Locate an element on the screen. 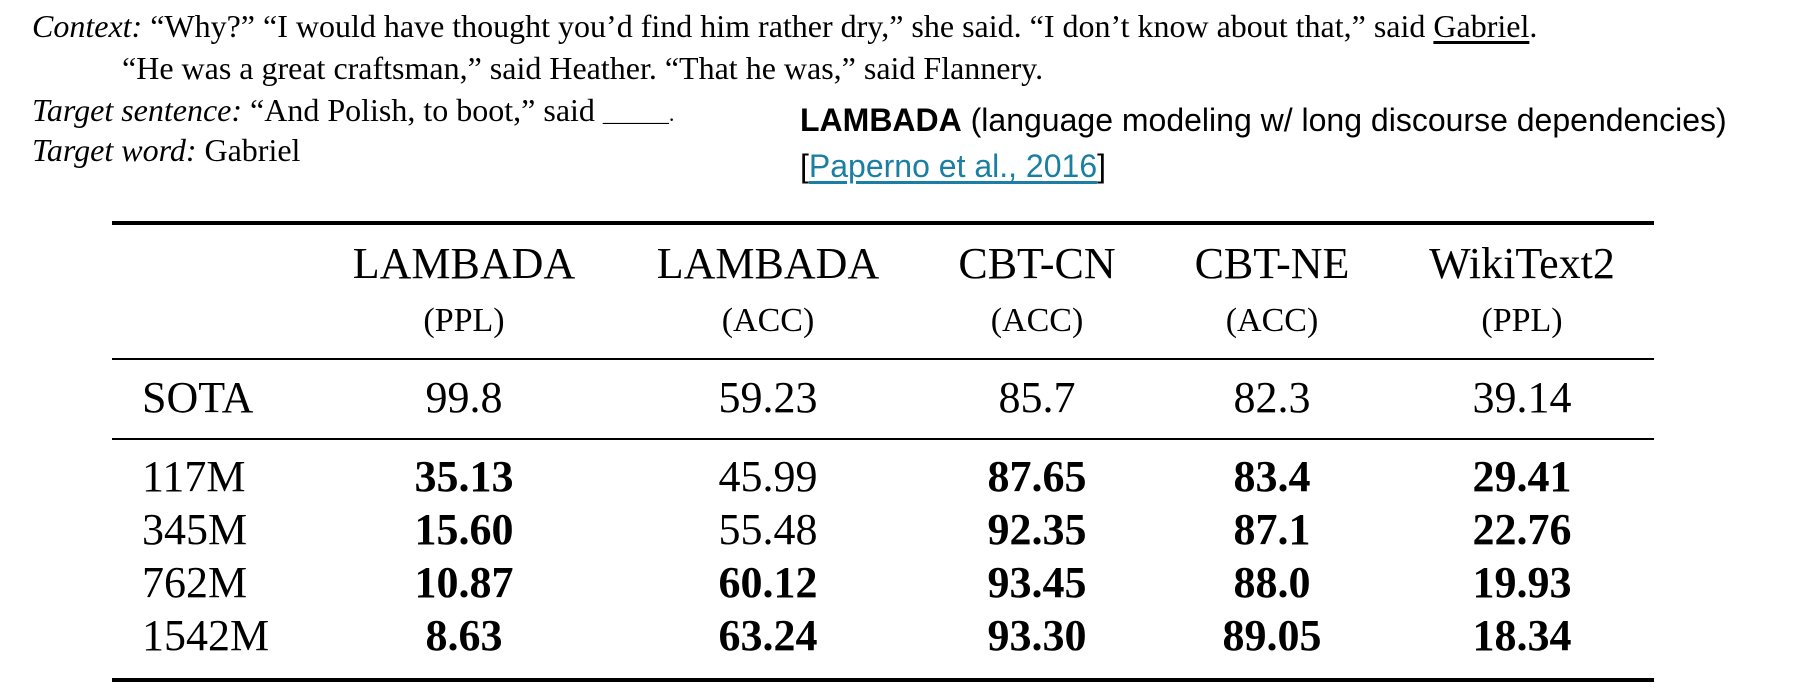 This screenshot has height=693, width=1805. table-bottom-rule is located at coordinates (883, 680).